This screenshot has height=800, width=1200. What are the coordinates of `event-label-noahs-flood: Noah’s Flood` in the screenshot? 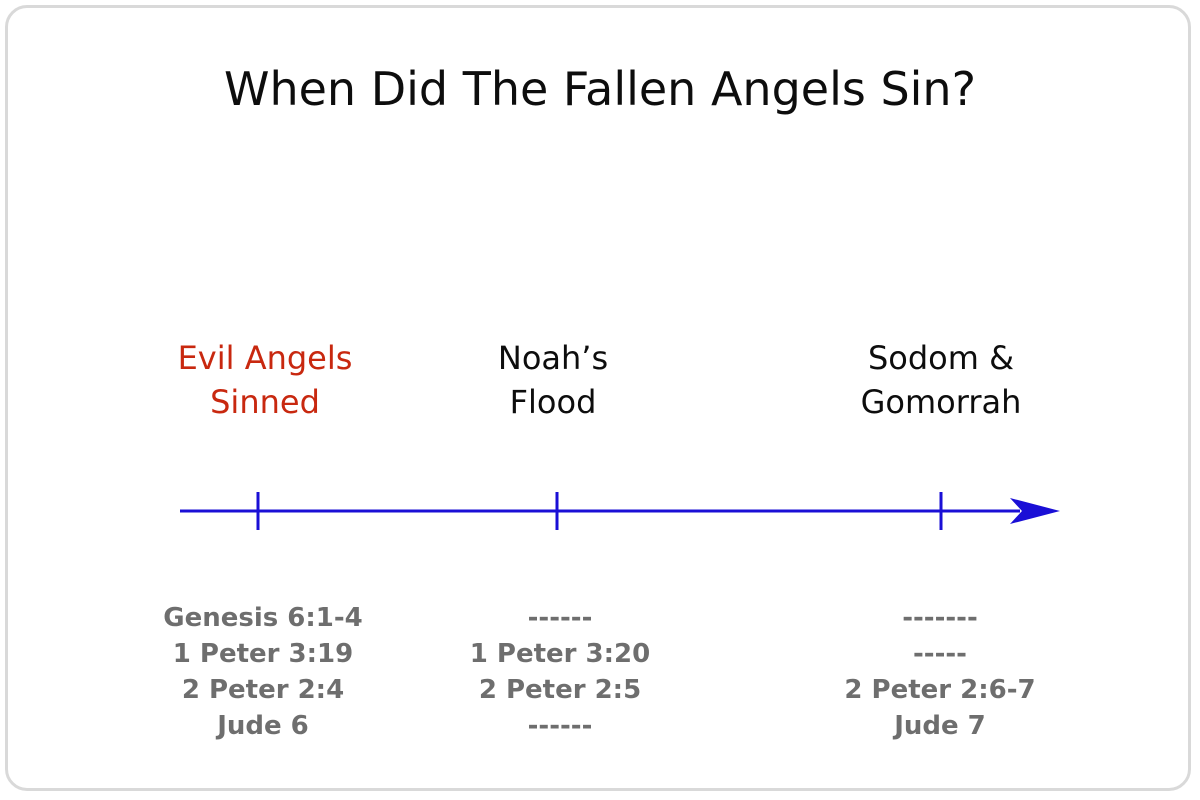 It's located at (553, 380).